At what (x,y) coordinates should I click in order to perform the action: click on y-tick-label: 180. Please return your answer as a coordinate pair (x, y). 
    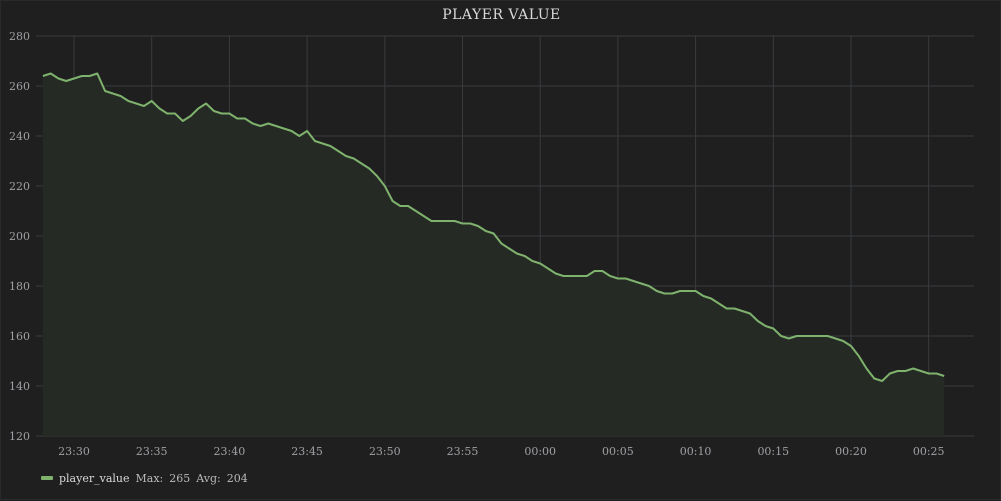
    Looking at the image, I should click on (19, 286).